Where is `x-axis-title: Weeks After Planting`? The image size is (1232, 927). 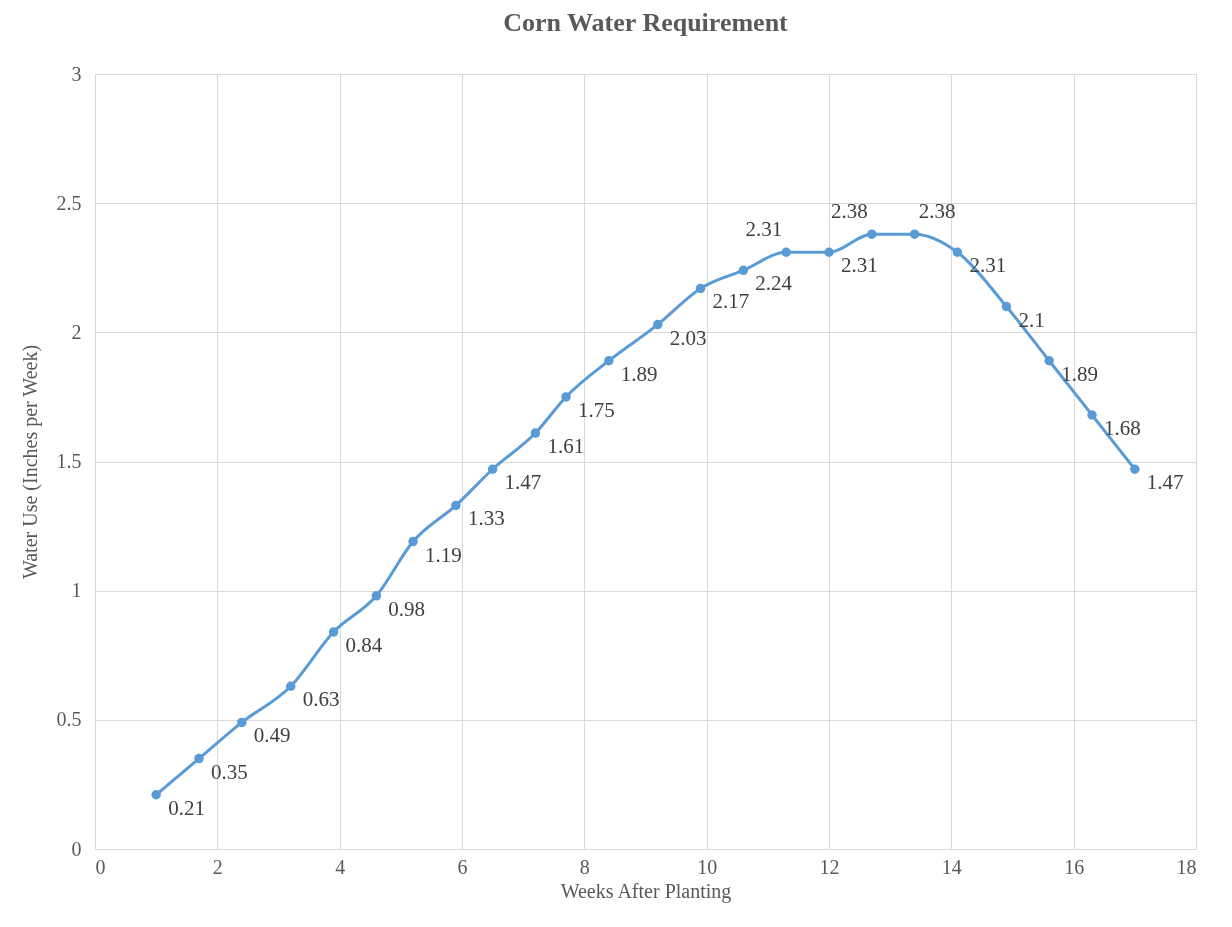 x-axis-title: Weeks After Planting is located at coordinates (646, 891).